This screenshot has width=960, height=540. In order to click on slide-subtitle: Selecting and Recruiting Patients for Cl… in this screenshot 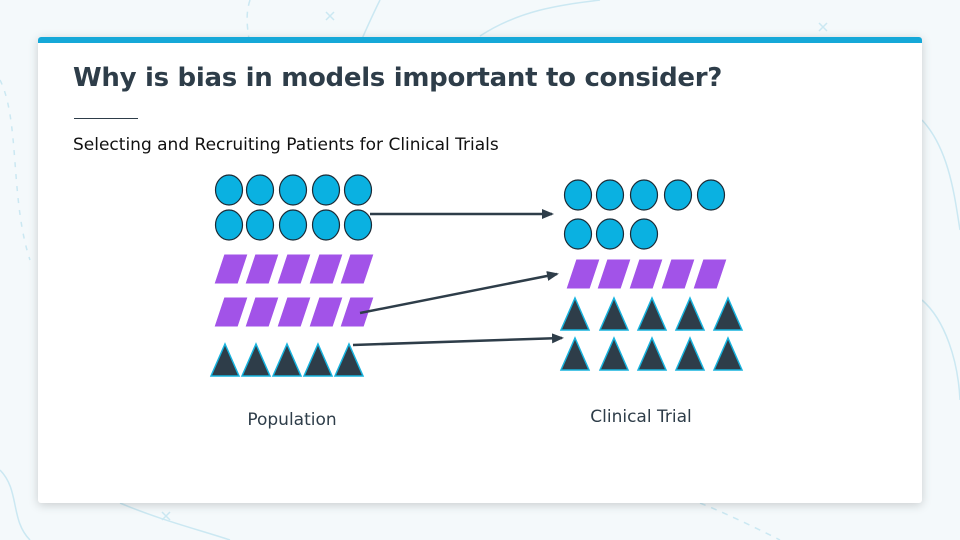, I will do `click(286, 145)`.